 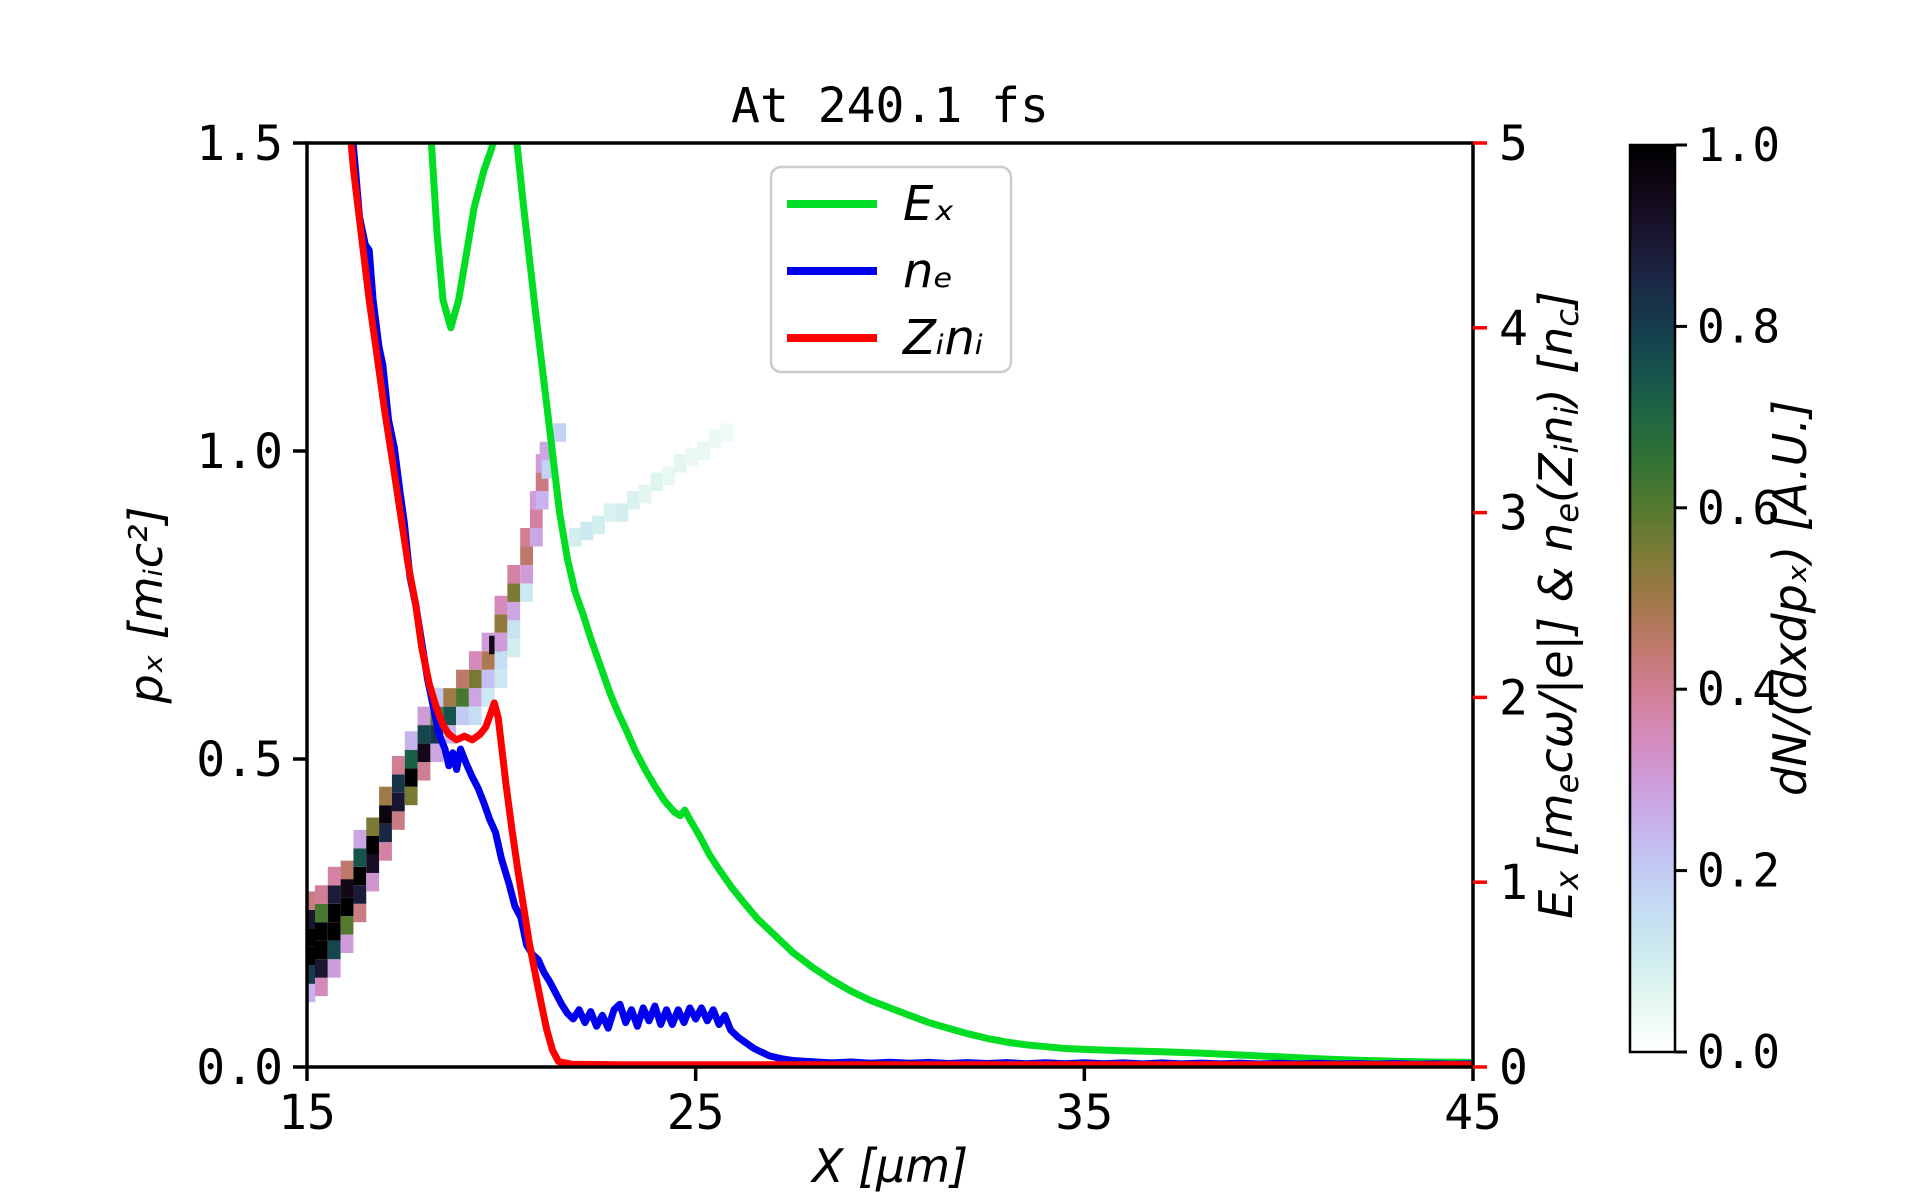 What do you see at coordinates (307, 1113) in the screenshot?
I see `x-tick-label: 15` at bounding box center [307, 1113].